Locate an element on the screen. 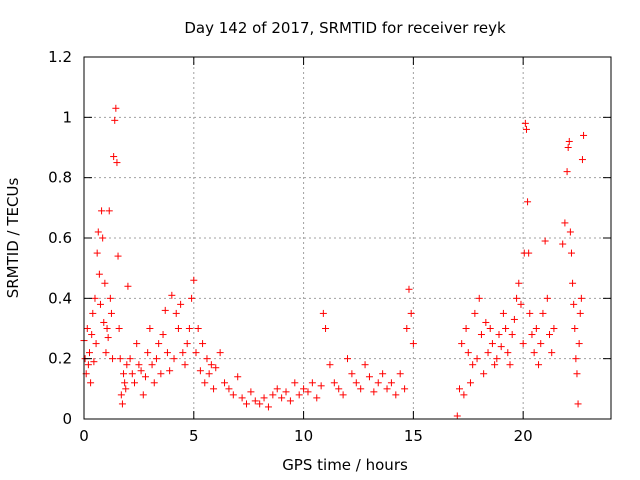  y-tick-label: 1 is located at coordinates (67, 117).